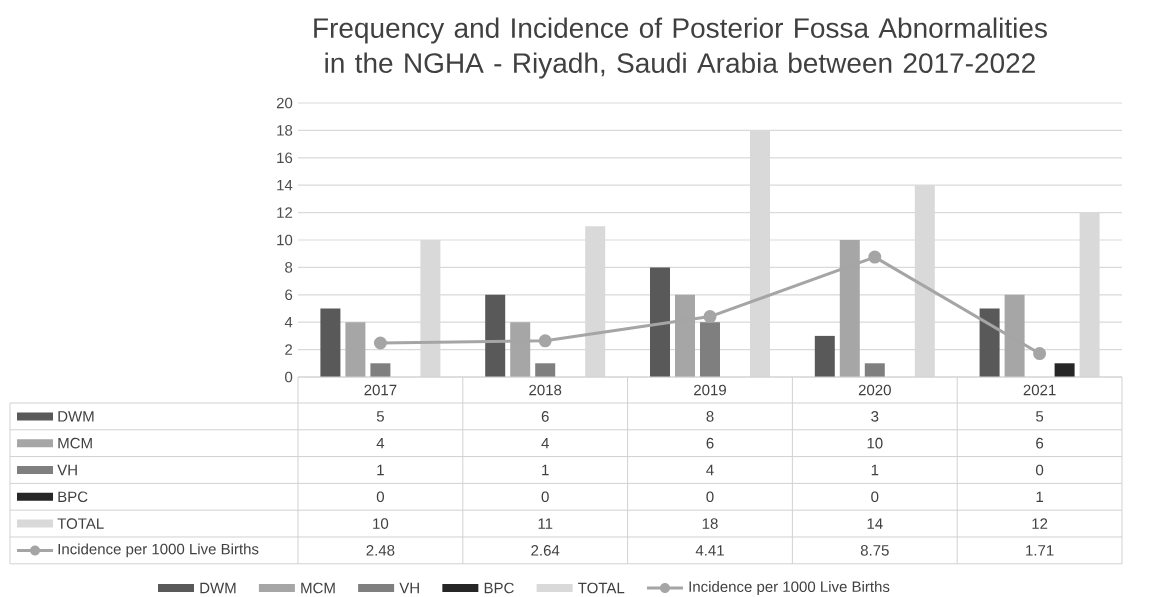 The width and height of the screenshot is (1152, 597). Describe the element at coordinates (875, 416) in the screenshot. I see `data-label: 3` at that location.